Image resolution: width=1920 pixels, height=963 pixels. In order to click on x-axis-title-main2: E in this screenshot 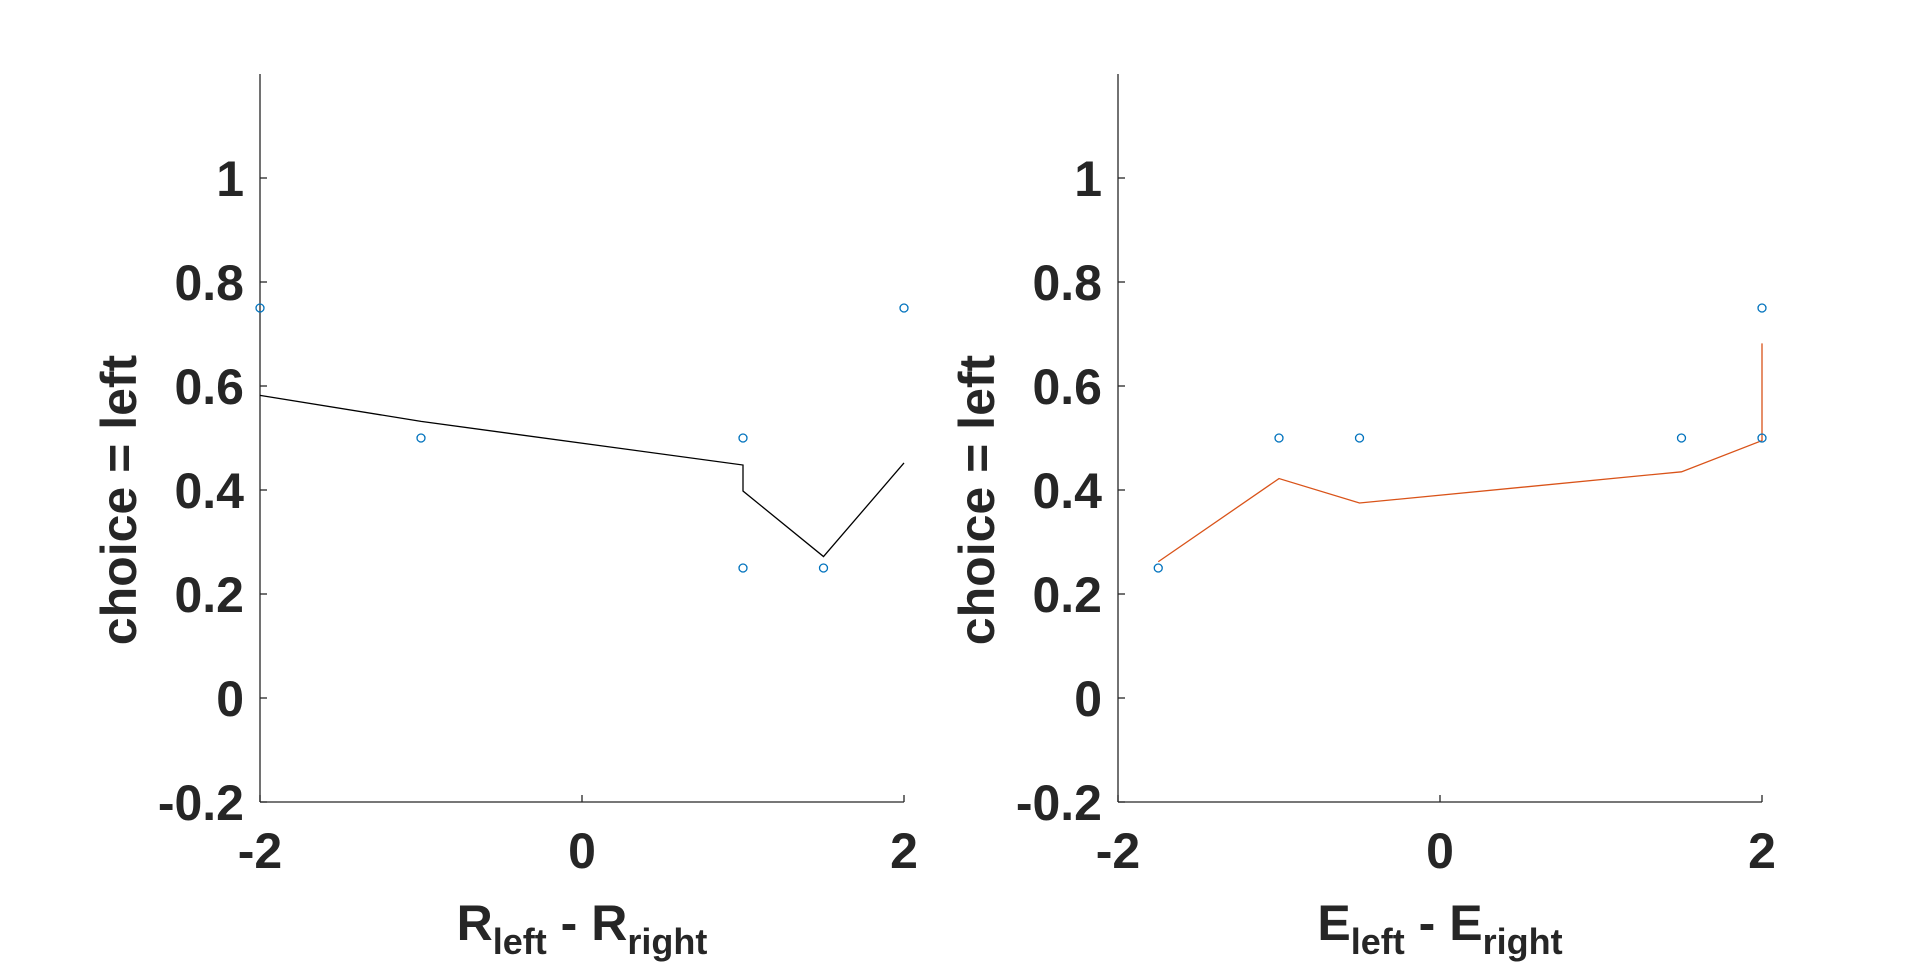, I will do `click(1465, 923)`.